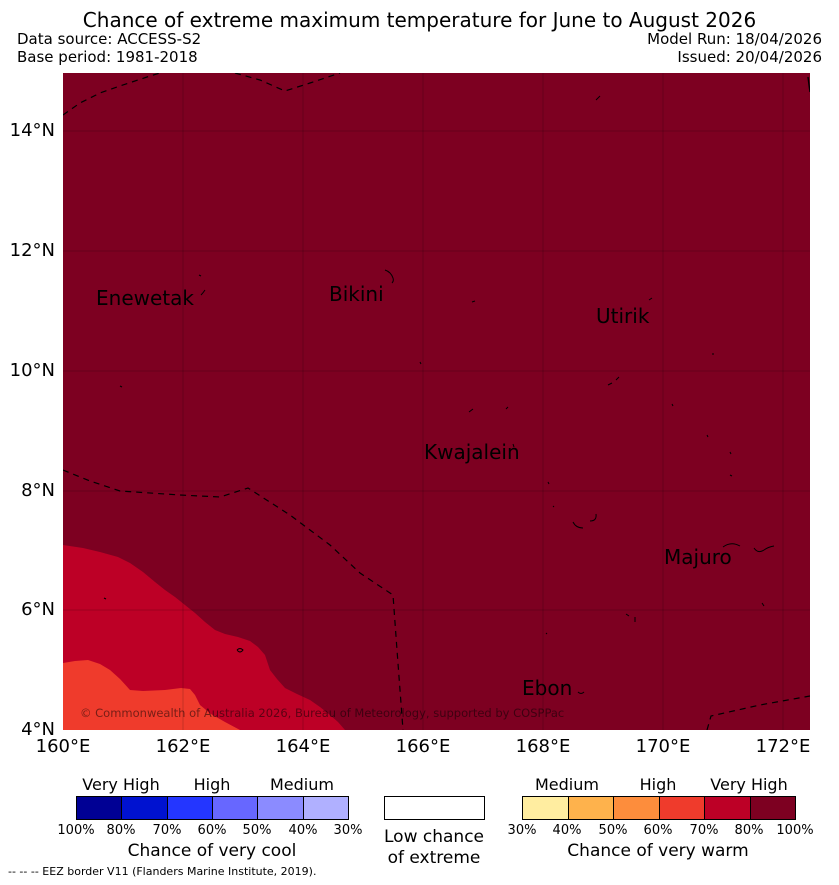 The image size is (839, 885). Describe the element at coordinates (749, 57) in the screenshot. I see `issued-date-label: Issued: 20/04/2026` at that location.